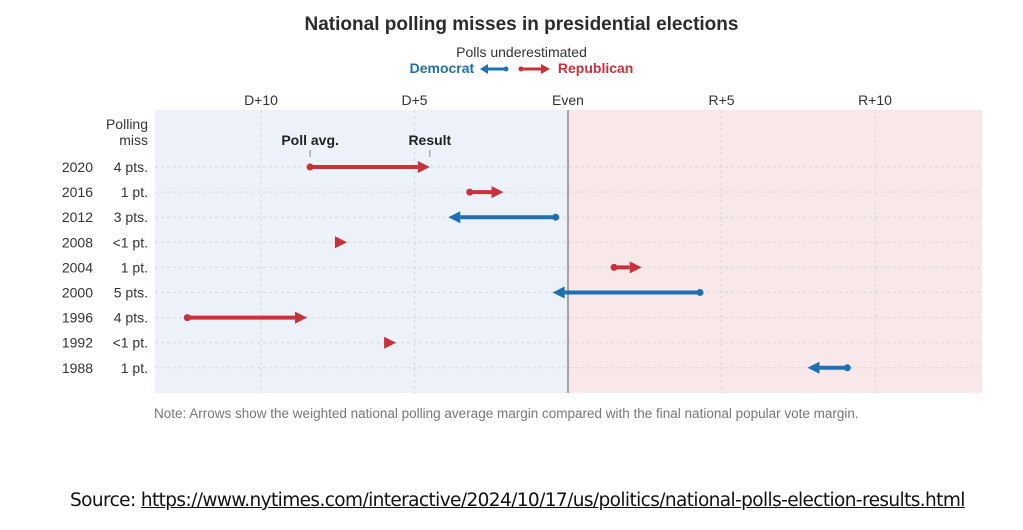 The image size is (1023, 530). Describe the element at coordinates (77, 293) in the screenshot. I see `row-year-label: 2000` at that location.